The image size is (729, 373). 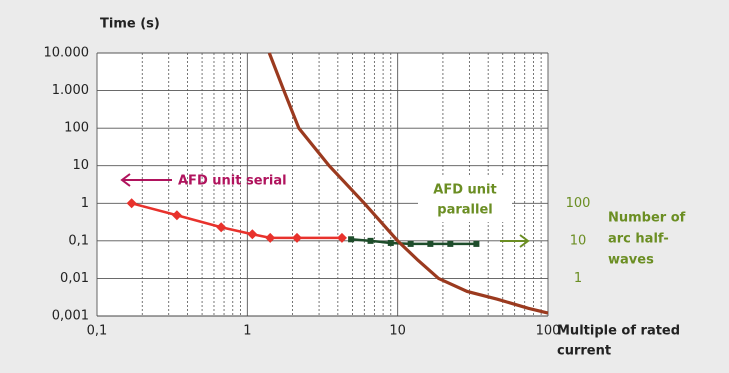 What do you see at coordinates (70, 90) in the screenshot?
I see `y-tick-label: 1.000` at bounding box center [70, 90].